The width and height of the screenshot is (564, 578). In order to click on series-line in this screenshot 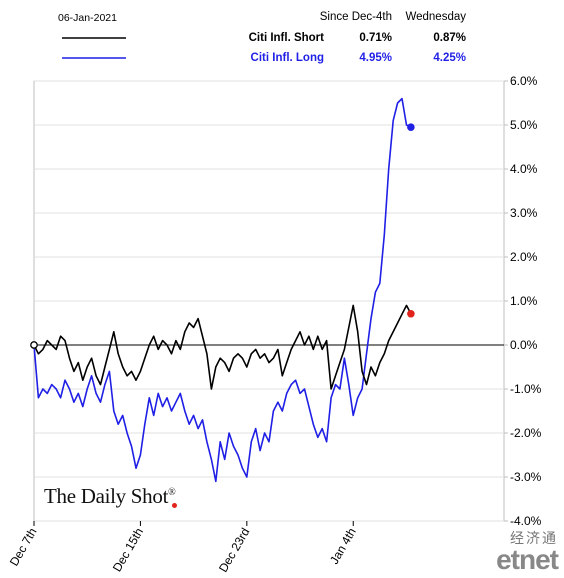, I will do `click(222, 347)`.